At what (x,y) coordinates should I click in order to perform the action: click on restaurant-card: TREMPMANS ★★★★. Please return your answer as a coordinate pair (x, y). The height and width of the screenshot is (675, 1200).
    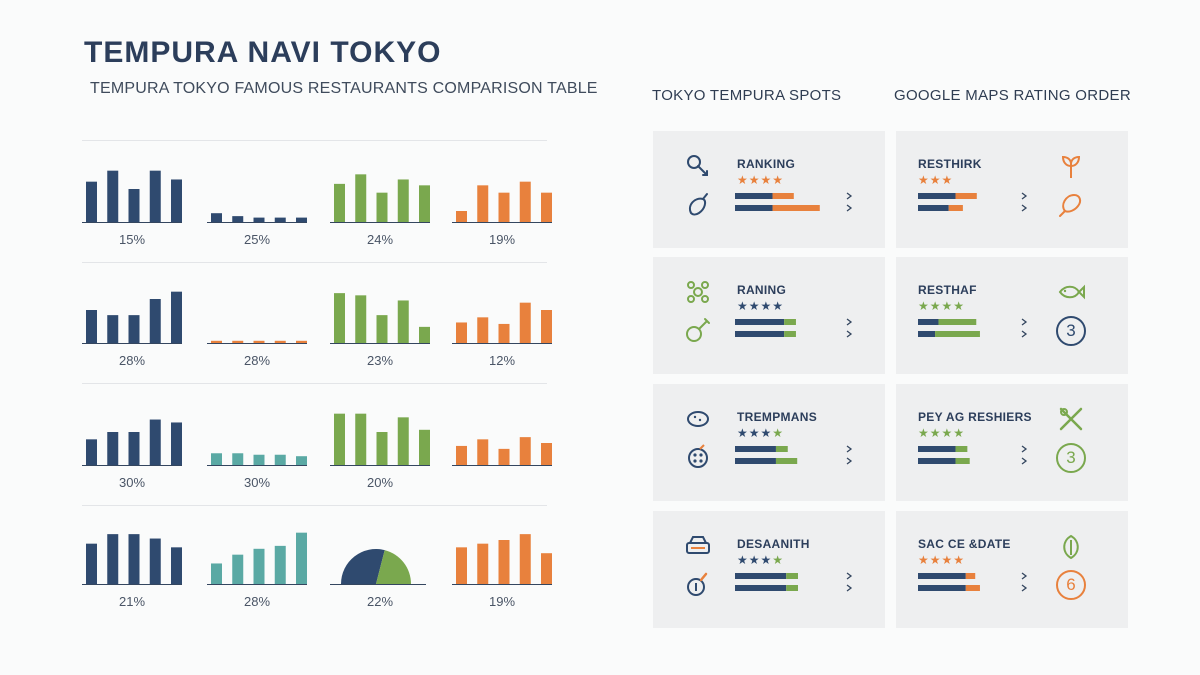
    Looking at the image, I should click on (769, 442).